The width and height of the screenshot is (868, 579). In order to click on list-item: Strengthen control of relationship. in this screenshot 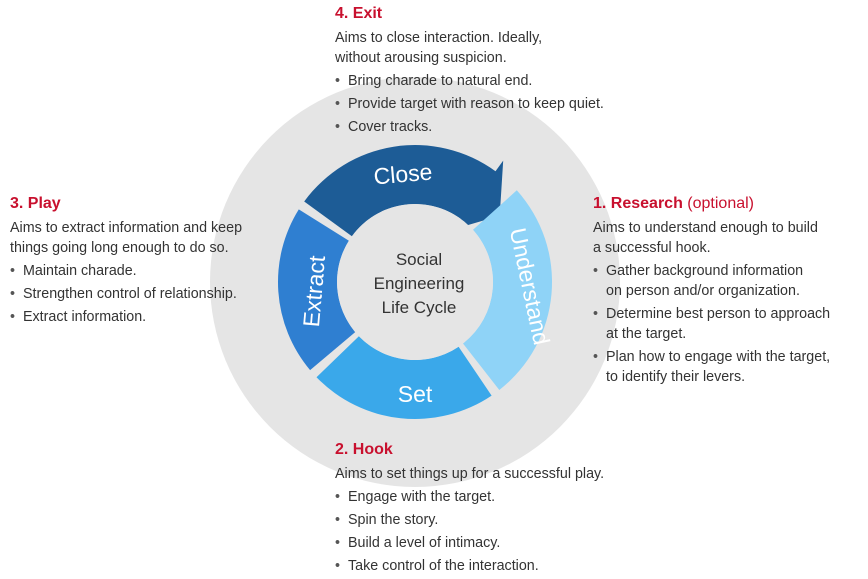, I will do `click(145, 294)`.